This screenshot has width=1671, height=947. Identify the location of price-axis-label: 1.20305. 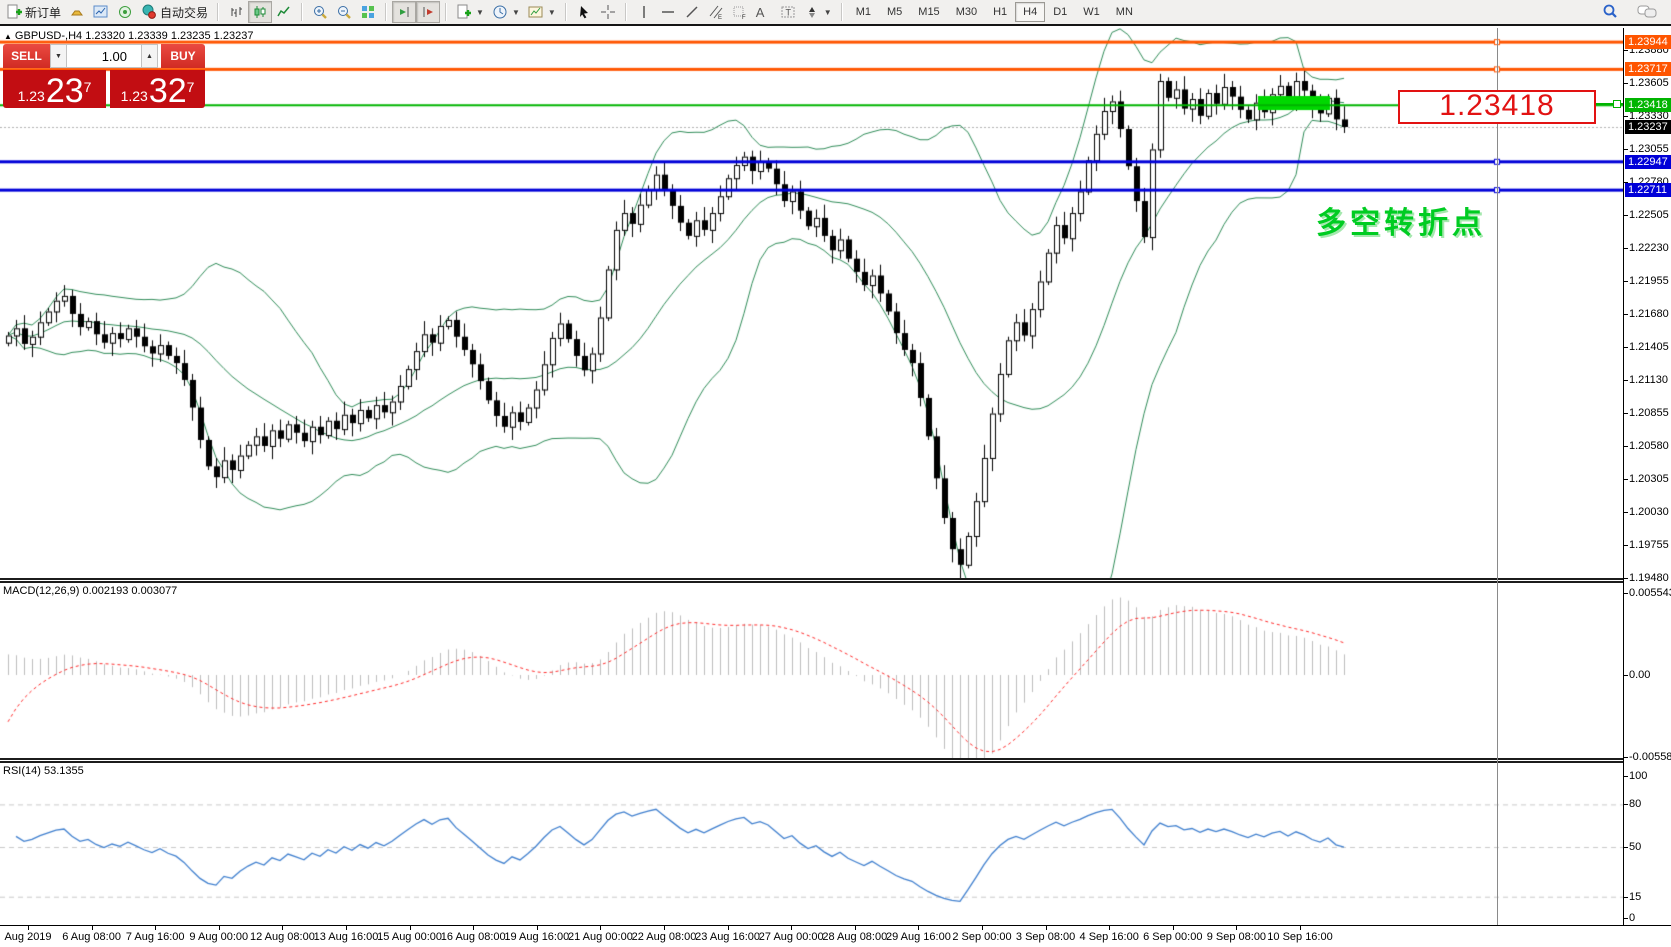
(1649, 478).